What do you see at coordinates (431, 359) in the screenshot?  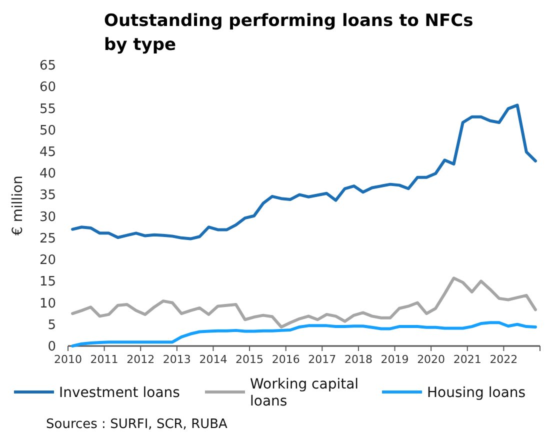 I see `x-tick-label: 2020` at bounding box center [431, 359].